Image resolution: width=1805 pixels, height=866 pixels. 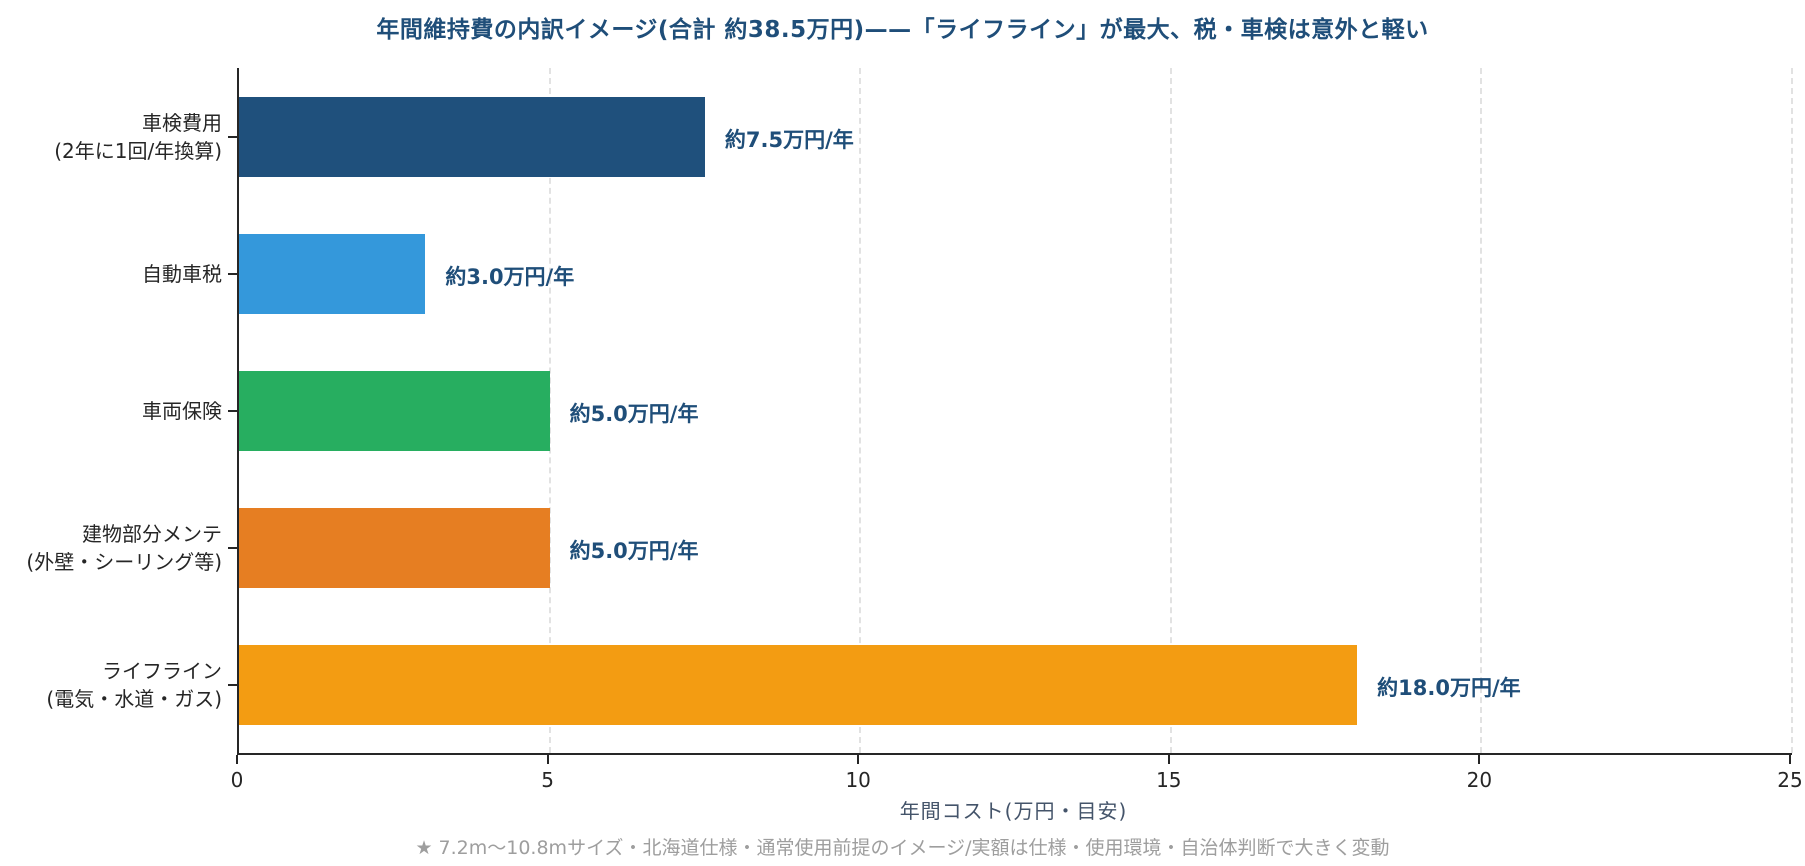 What do you see at coordinates (547, 780) in the screenshot?
I see `x-tick-label: 5` at bounding box center [547, 780].